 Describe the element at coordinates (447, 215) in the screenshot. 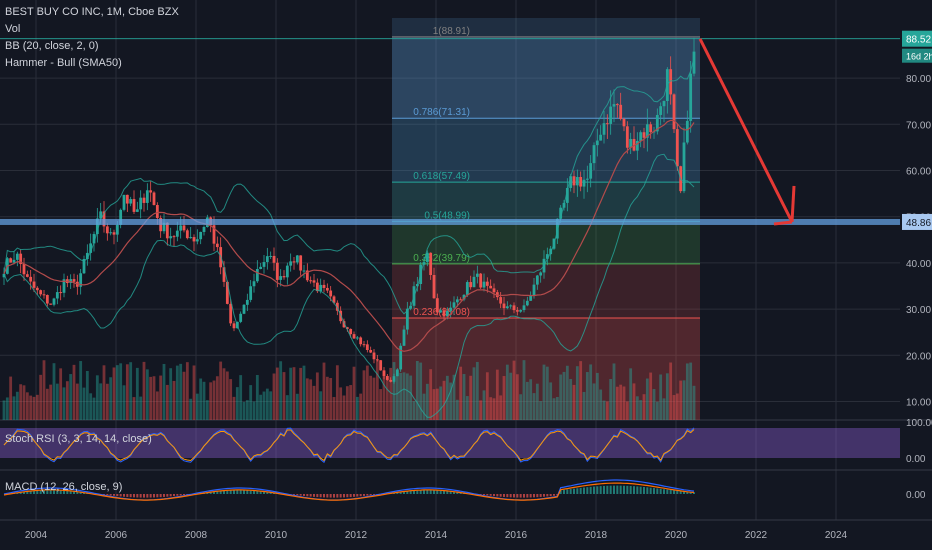

I see `fib-label-3: 0.5(48.99)` at that location.